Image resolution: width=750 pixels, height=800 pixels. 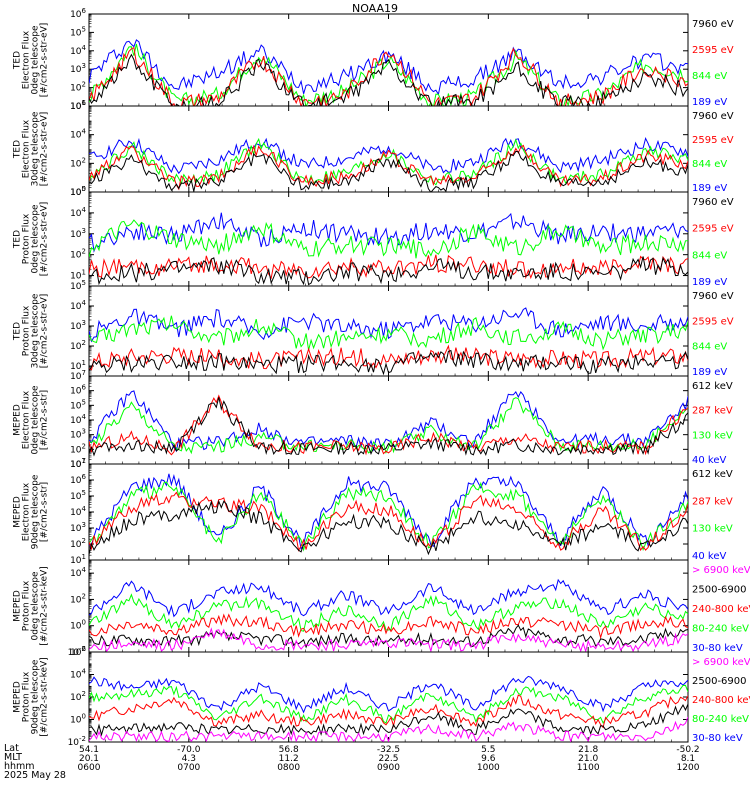 I want to click on footer-hhmm-value: 1000, so click(x=488, y=768).